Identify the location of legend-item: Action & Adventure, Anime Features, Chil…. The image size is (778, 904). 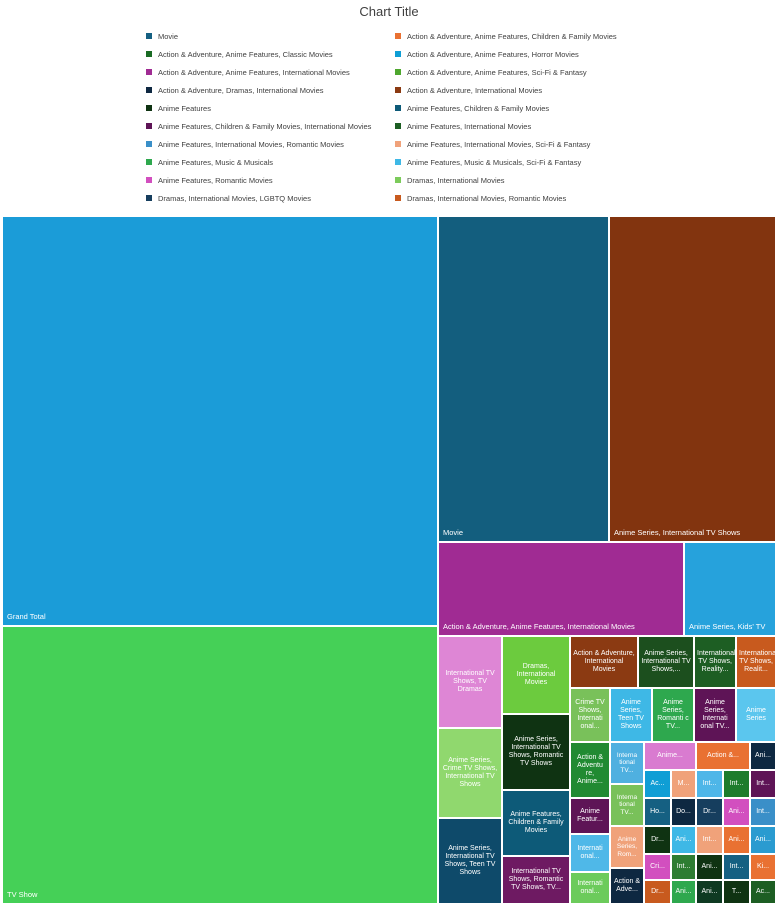
(506, 37).